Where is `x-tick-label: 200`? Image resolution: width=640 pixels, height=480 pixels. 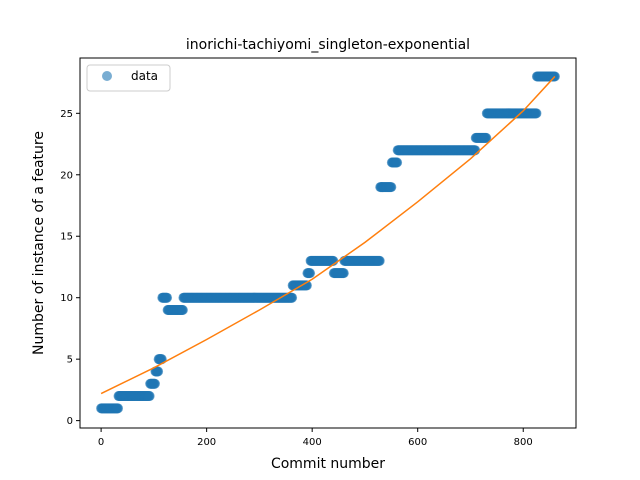
x-tick-label: 200 is located at coordinates (206, 442).